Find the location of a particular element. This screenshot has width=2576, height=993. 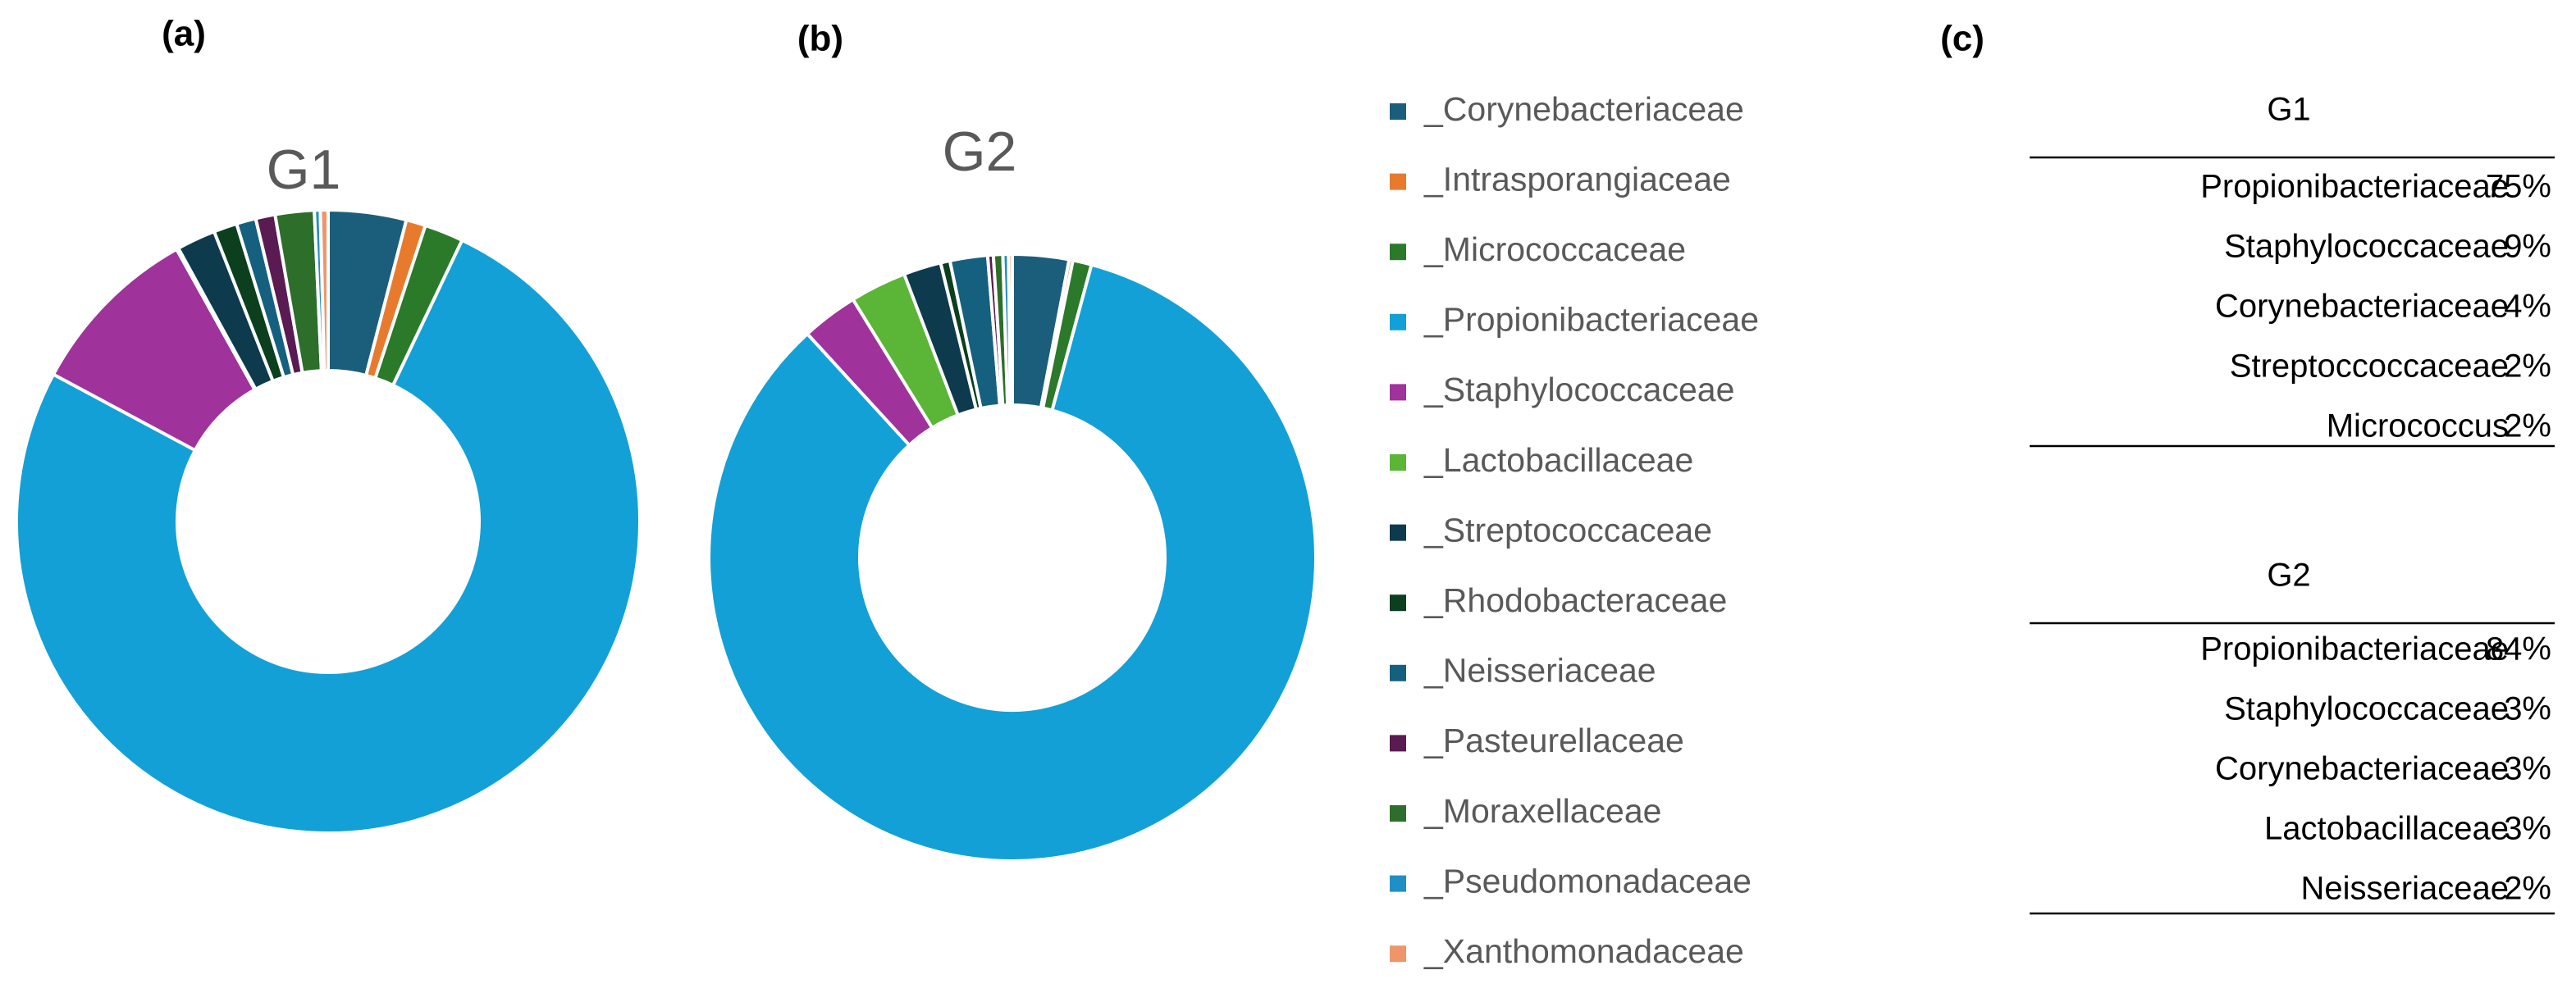

legend-label: _Propionibacteriaceae is located at coordinates (1591, 320).